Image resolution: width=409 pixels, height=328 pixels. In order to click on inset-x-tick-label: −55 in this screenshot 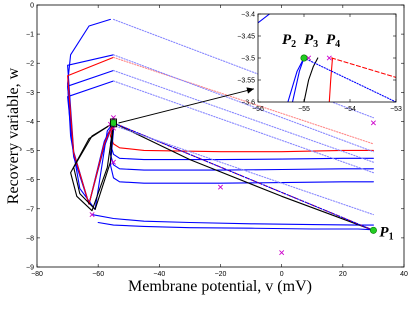, I will do `click(304, 109)`.